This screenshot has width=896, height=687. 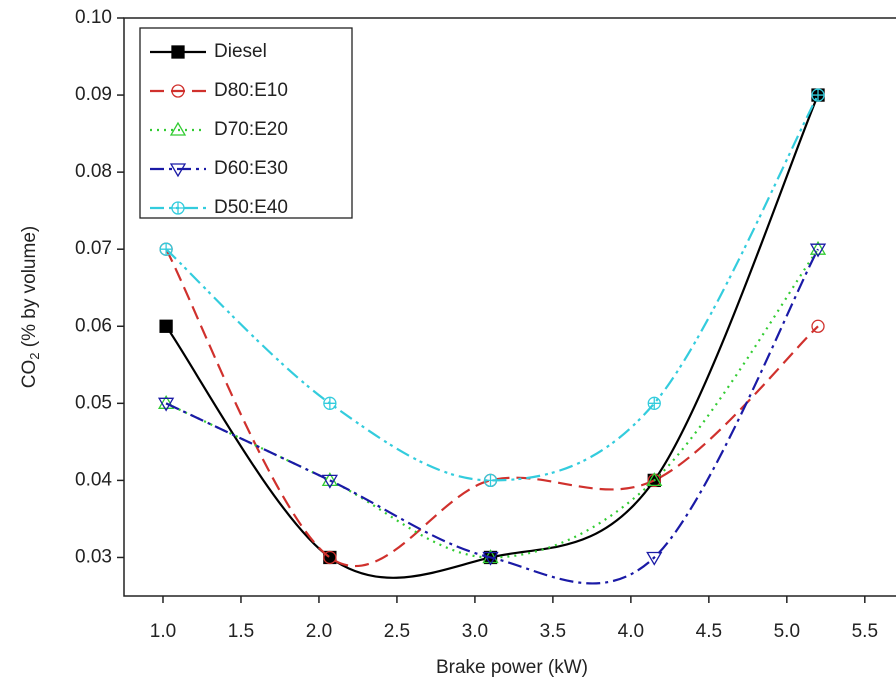 What do you see at coordinates (93, 94) in the screenshot?
I see `y-tick-label: 0.09` at bounding box center [93, 94].